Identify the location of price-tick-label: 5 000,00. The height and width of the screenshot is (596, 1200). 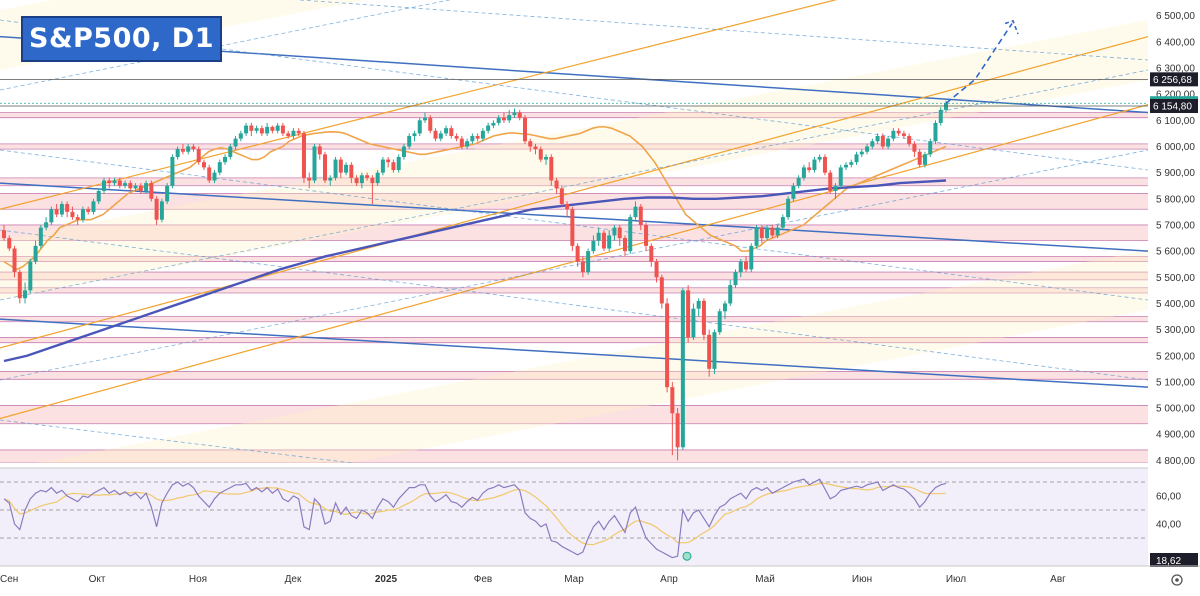
(1175, 409).